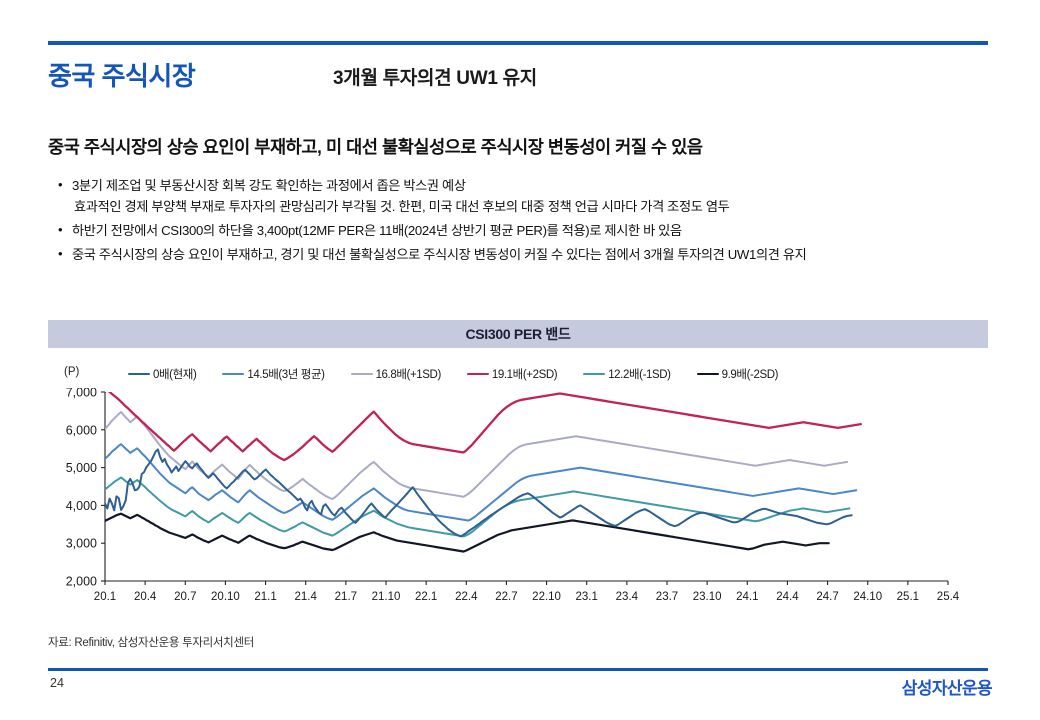 This screenshot has width=1040, height=720. Describe the element at coordinates (787, 597) in the screenshot. I see `x-tick-label: 24.4` at that location.